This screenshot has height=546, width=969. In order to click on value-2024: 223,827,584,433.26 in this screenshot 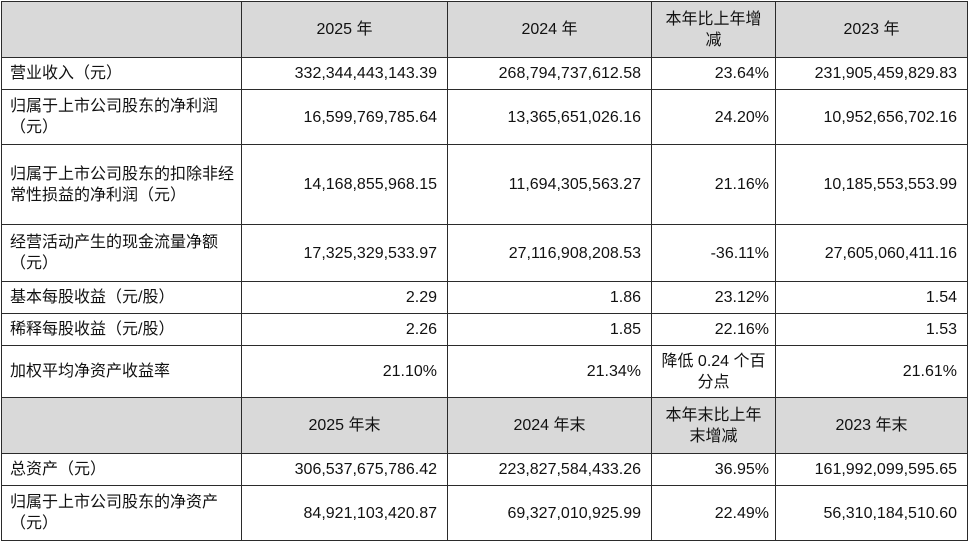, I will do `click(549, 469)`.